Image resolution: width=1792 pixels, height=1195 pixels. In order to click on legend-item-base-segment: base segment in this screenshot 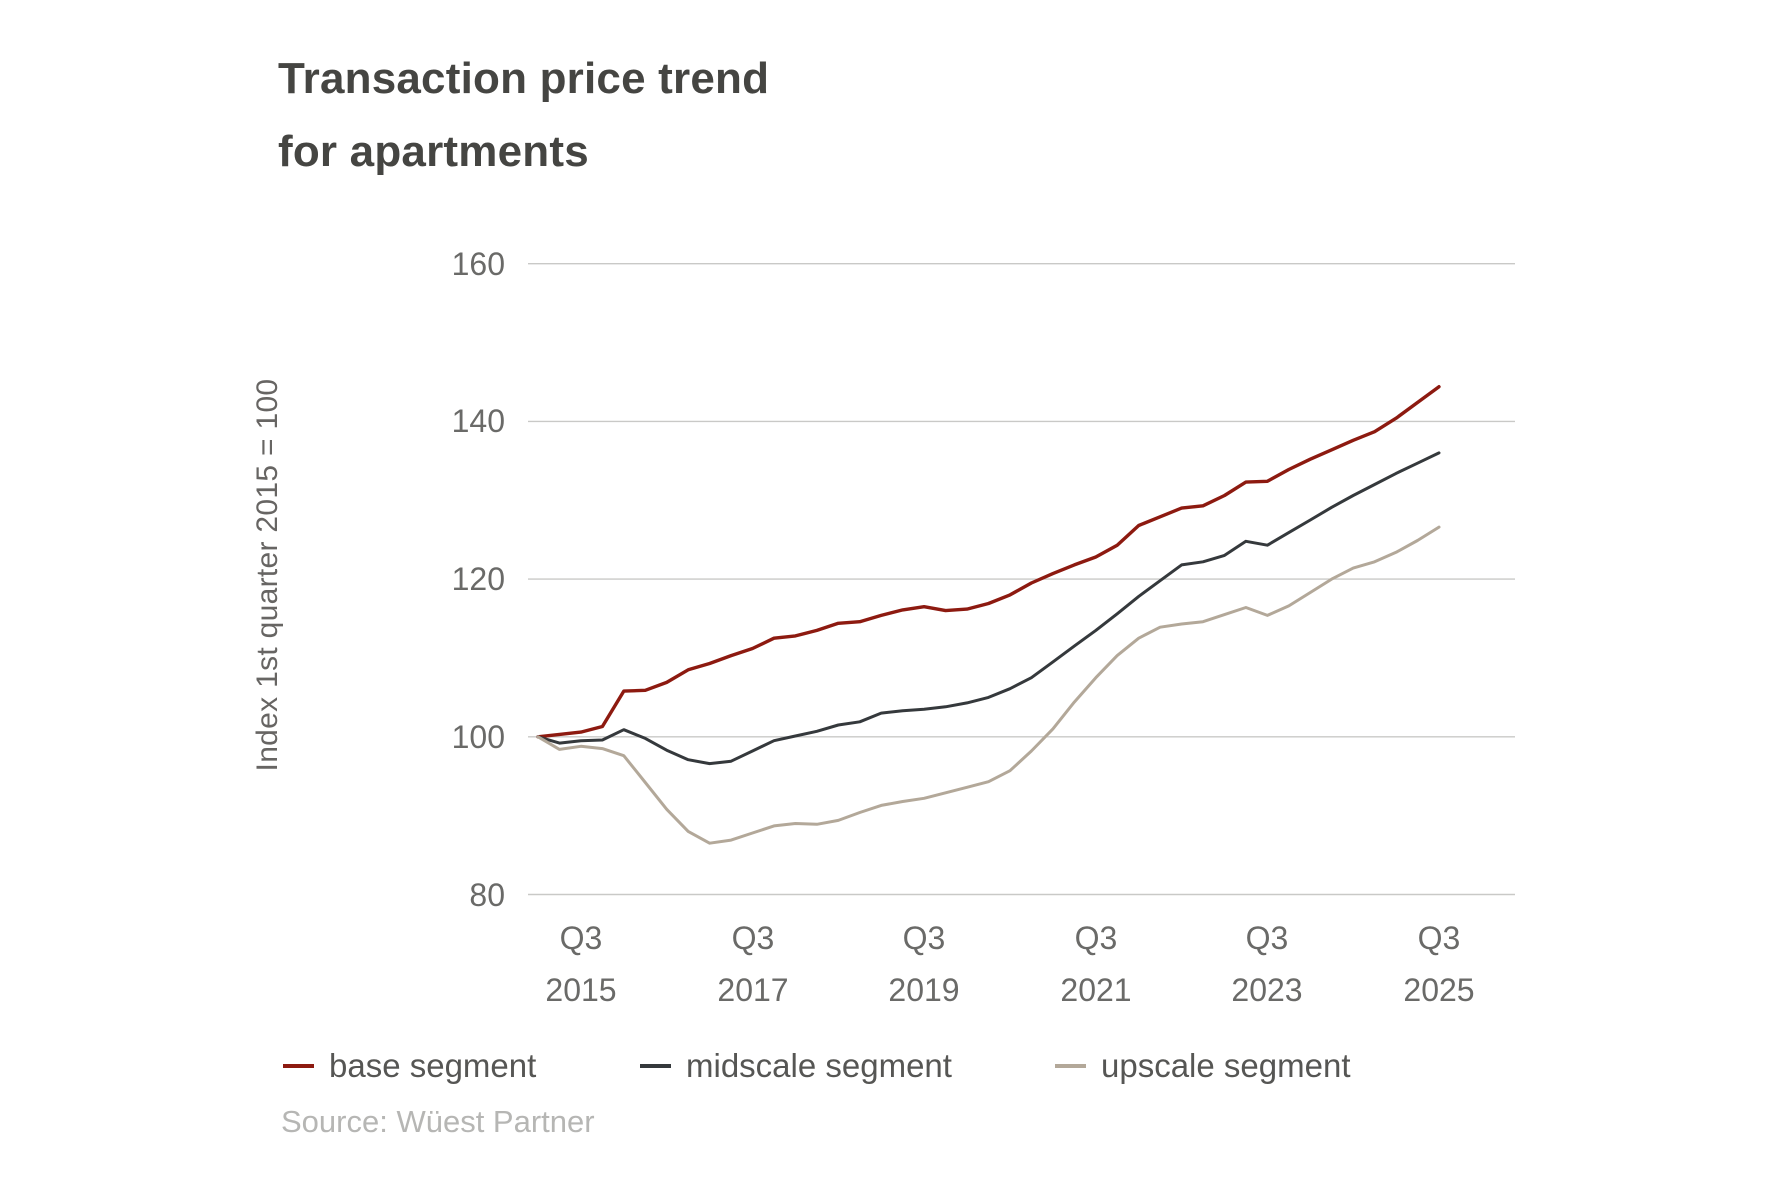, I will do `click(409, 1066)`.